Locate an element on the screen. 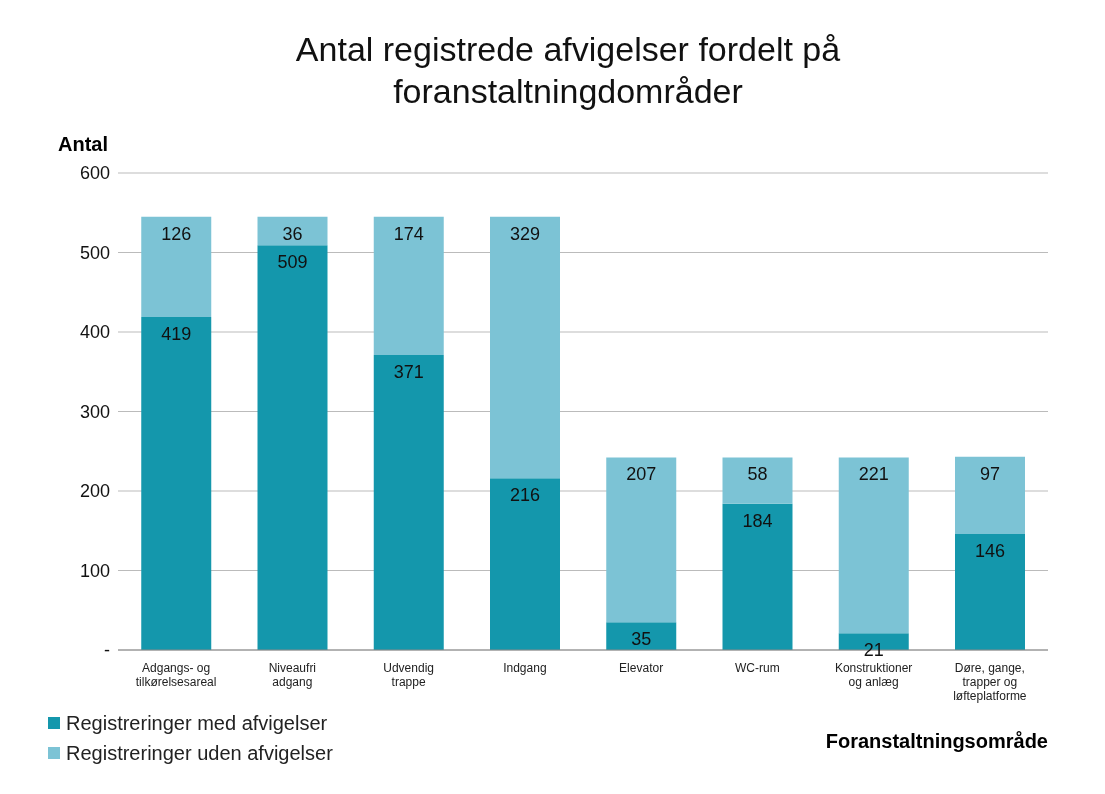 This screenshot has height=794, width=1105. y-tick-label: 300 is located at coordinates (94, 411).